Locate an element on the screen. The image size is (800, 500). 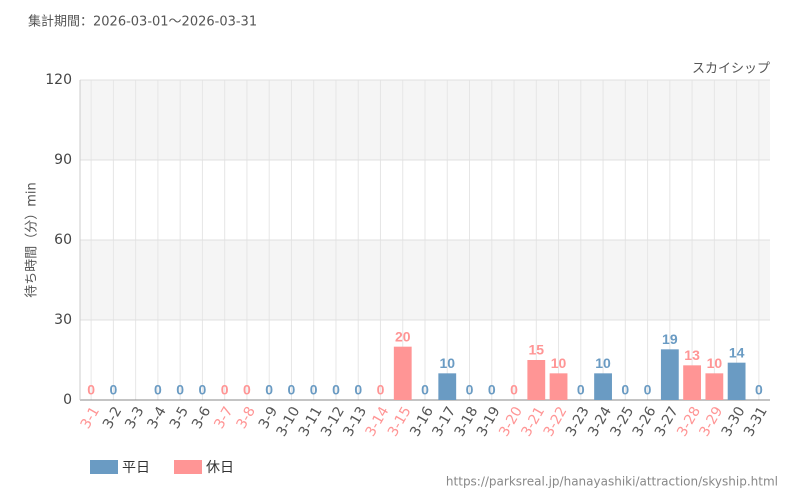
y-axis-label: 待ち時間（分）min is located at coordinates (32, 240).